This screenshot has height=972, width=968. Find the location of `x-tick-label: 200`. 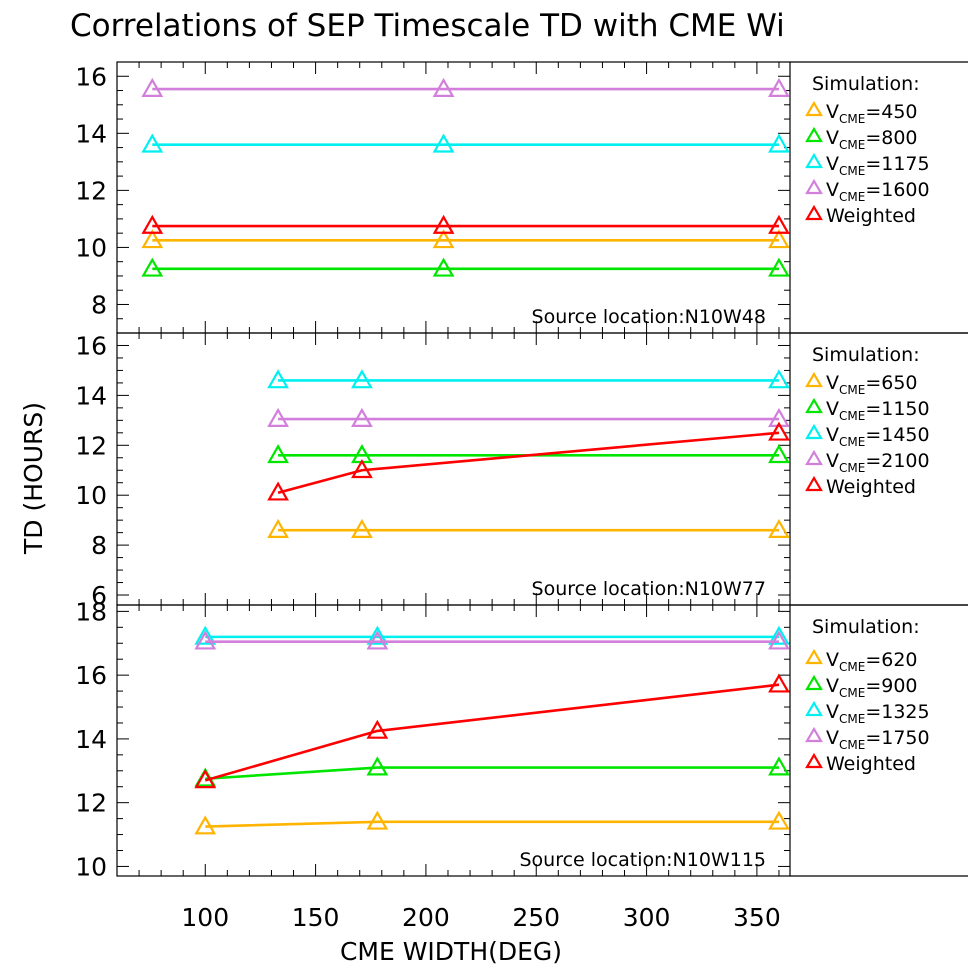

x-tick-label: 200 is located at coordinates (426, 917).